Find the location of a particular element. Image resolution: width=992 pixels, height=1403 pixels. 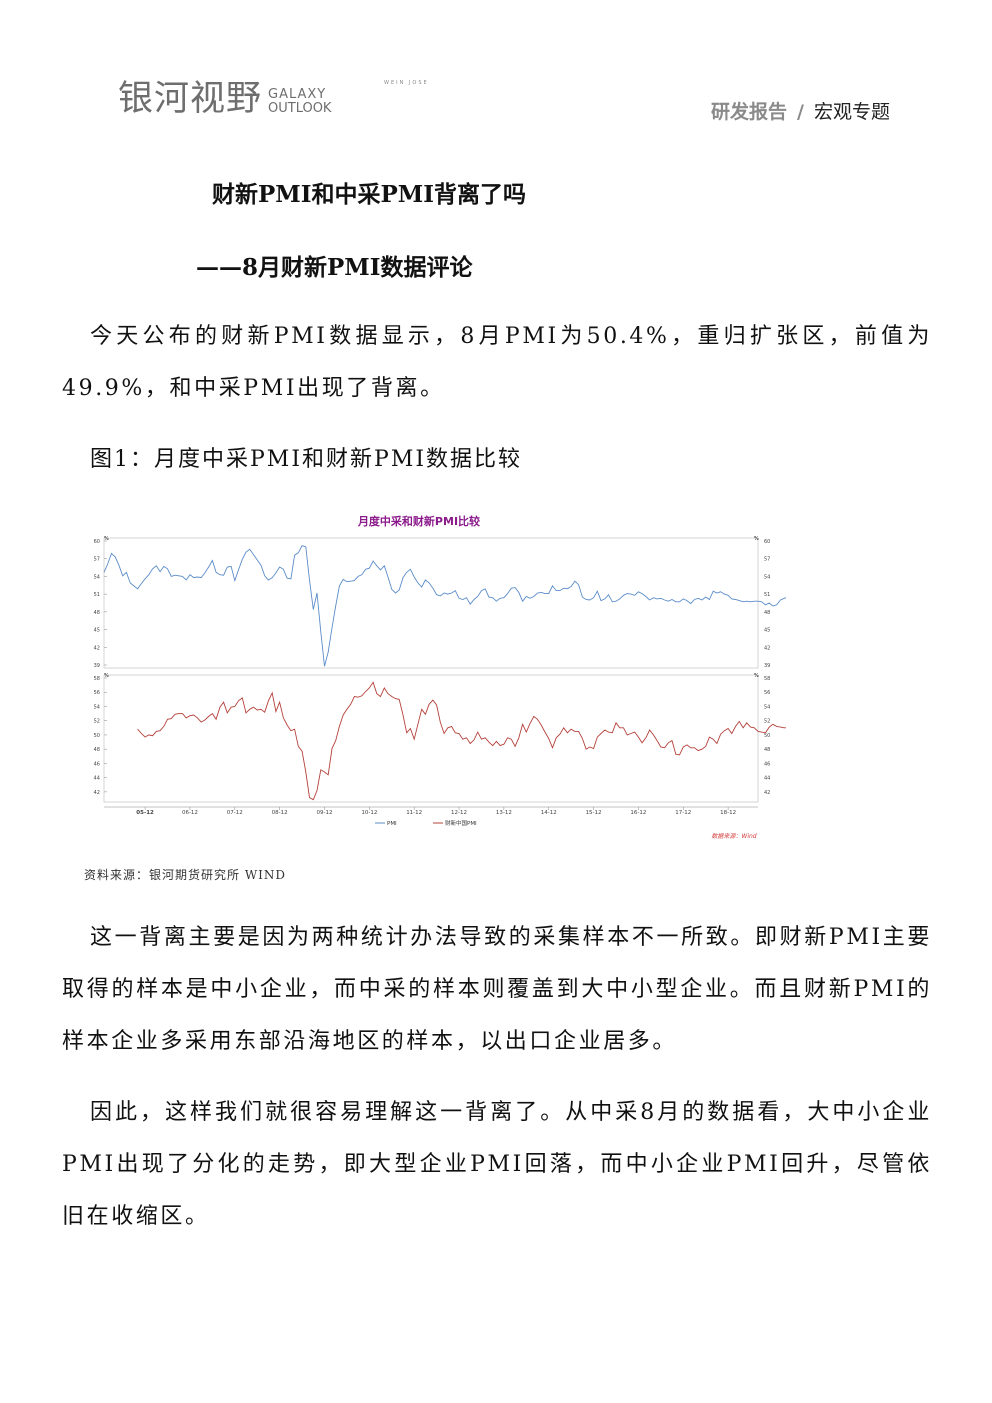

panel1-left-tick-42: 42 is located at coordinates (97, 793).